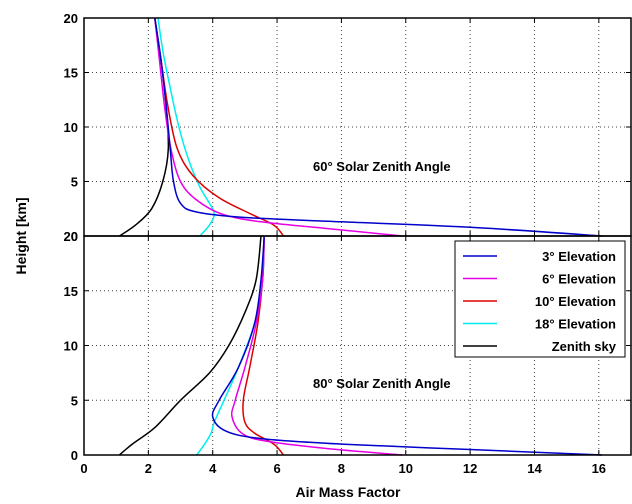  Describe the element at coordinates (584, 346) in the screenshot. I see `legend-label-zenith-sky: Zenith sky` at that location.